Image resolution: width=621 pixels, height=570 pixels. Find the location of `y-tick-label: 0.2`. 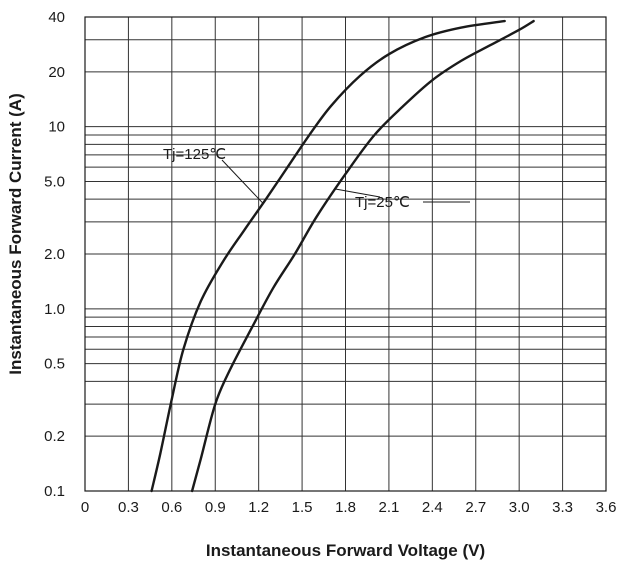

y-tick-label: 0.2 is located at coordinates (54, 436).